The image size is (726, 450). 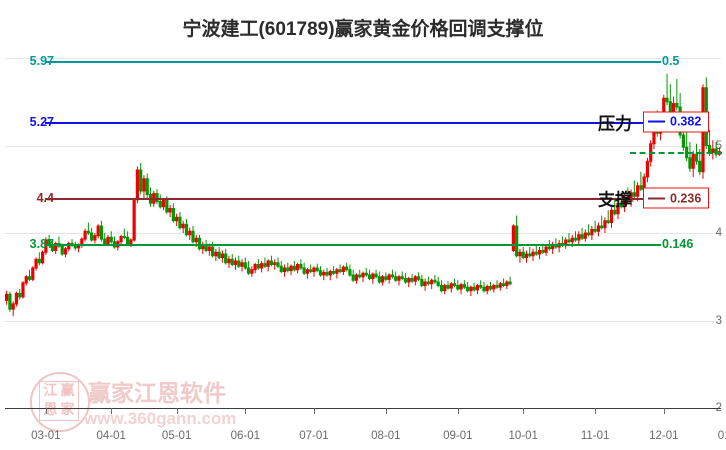 What do you see at coordinates (245, 436) in the screenshot?
I see `x-axis-tick-label: 06-01` at bounding box center [245, 436].